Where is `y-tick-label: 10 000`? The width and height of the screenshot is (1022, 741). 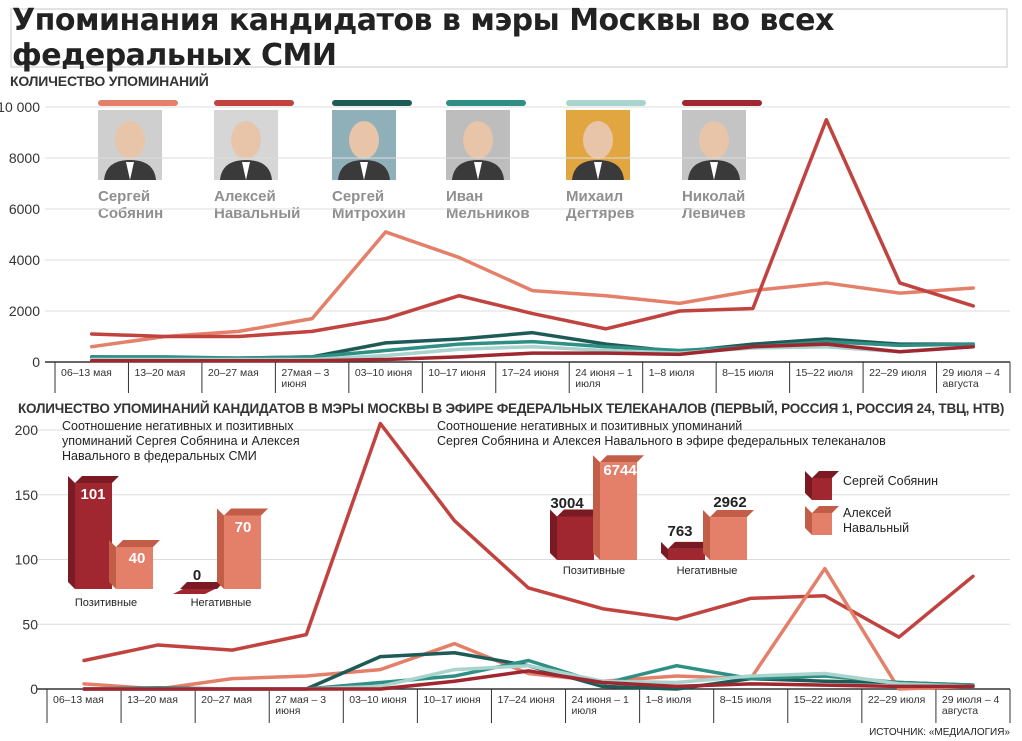 y-tick-label: 10 000 is located at coordinates (20, 107).